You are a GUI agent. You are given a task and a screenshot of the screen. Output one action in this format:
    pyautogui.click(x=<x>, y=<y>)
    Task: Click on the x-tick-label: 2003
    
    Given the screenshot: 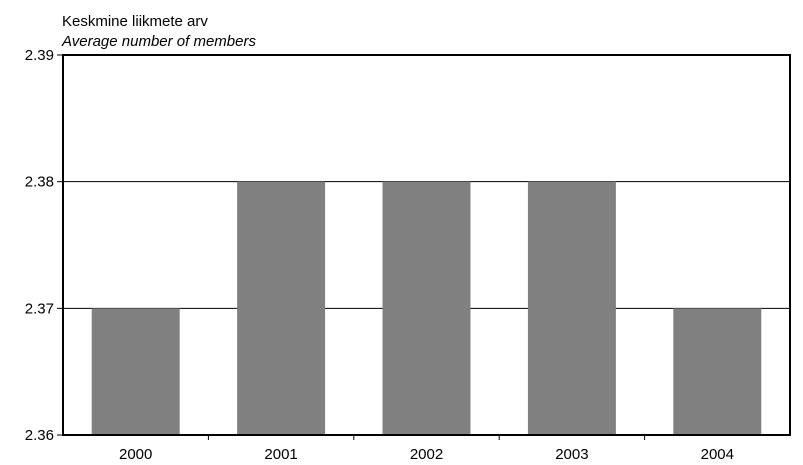 What is the action you would take?
    pyautogui.click(x=571, y=454)
    